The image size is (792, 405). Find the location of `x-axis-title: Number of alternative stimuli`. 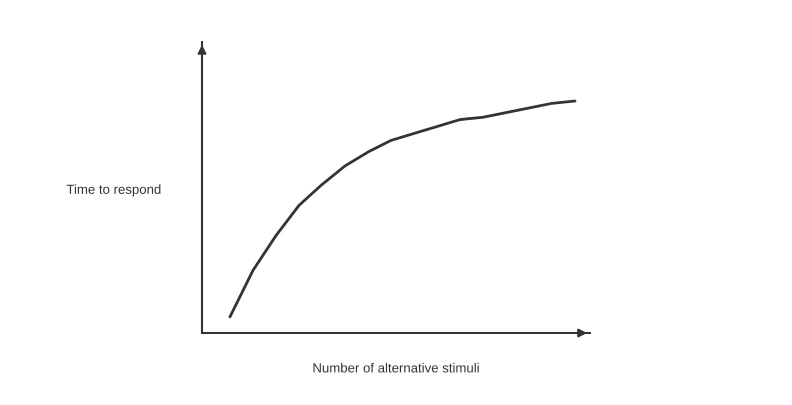

x-axis-title: Number of alternative stimuli is located at coordinates (396, 367).